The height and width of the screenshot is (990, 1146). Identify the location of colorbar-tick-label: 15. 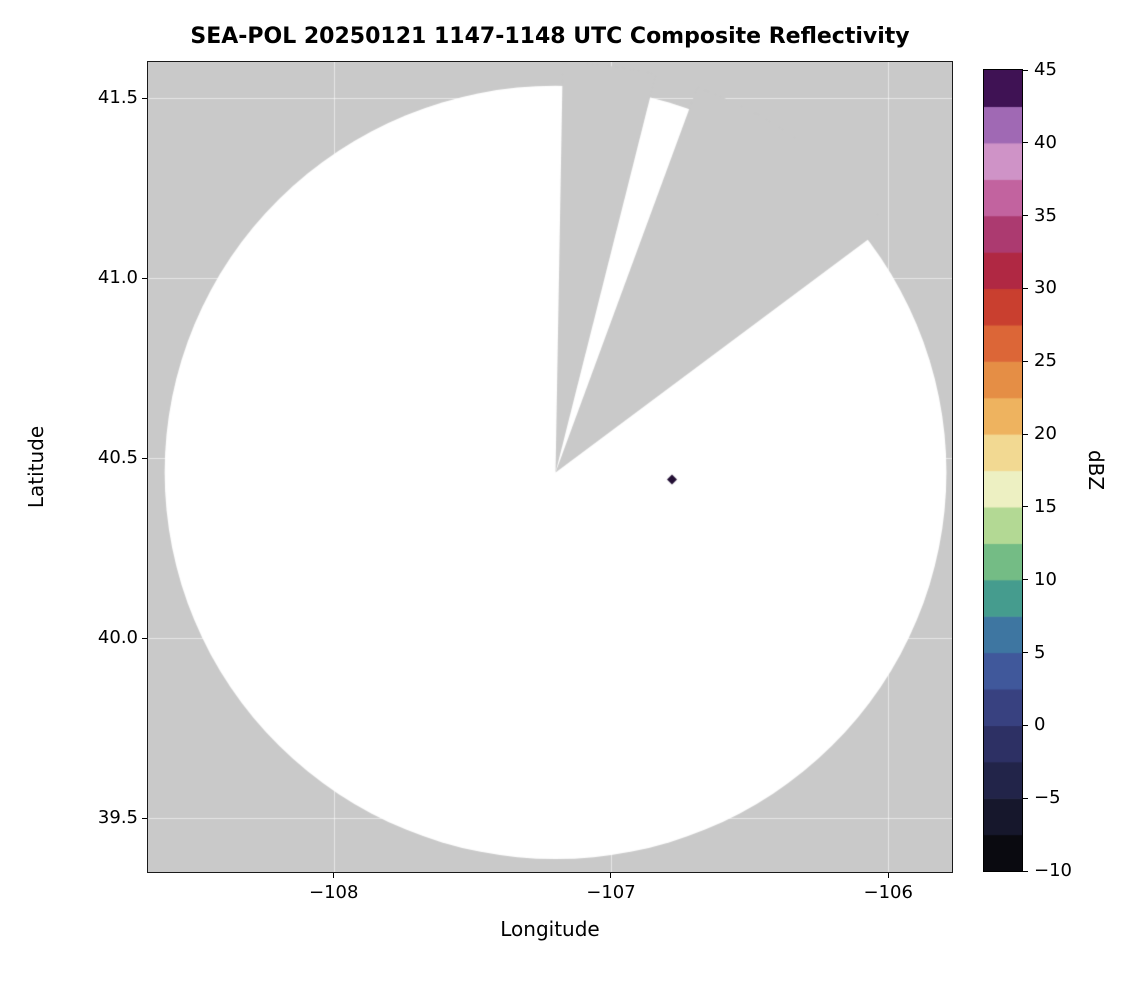
(1045, 506).